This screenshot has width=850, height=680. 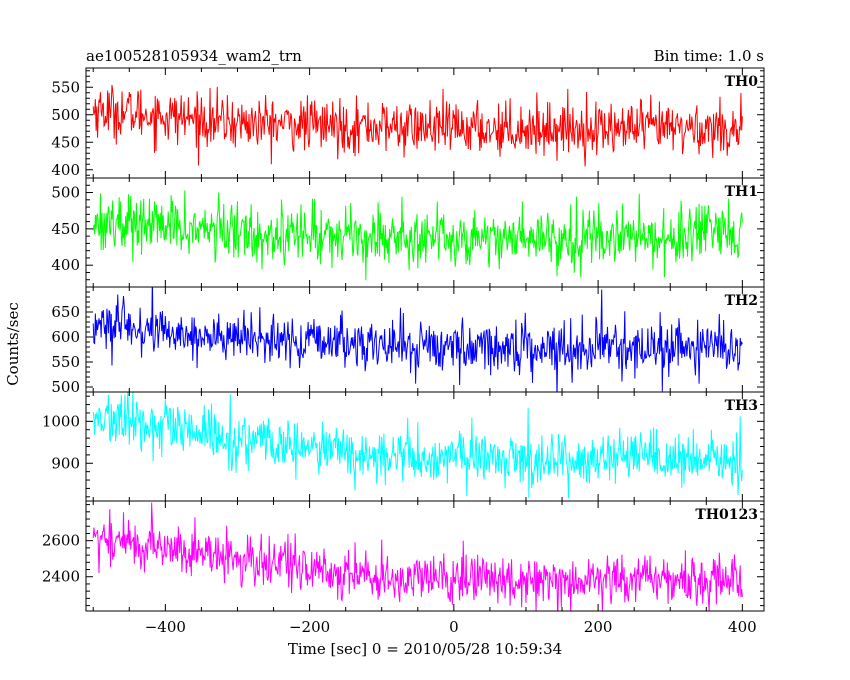 I want to click on y-tick-label: 650, so click(x=65, y=312).